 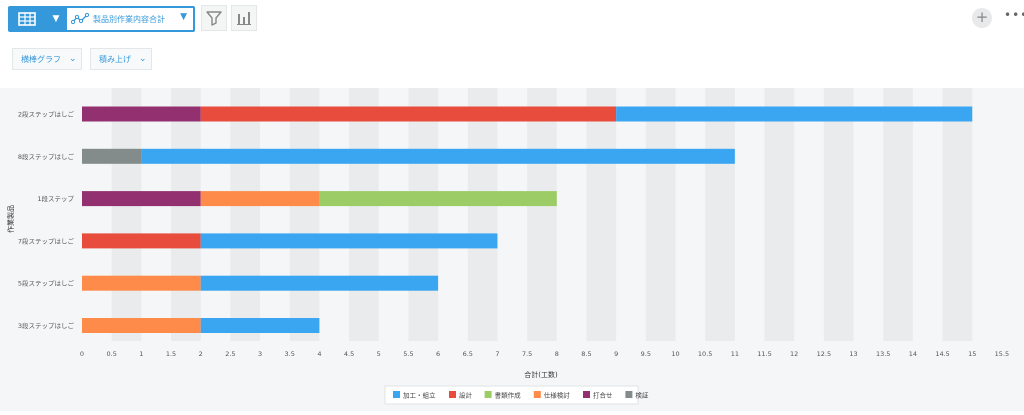 I want to click on x-tick-label: 12, so click(x=794, y=354).